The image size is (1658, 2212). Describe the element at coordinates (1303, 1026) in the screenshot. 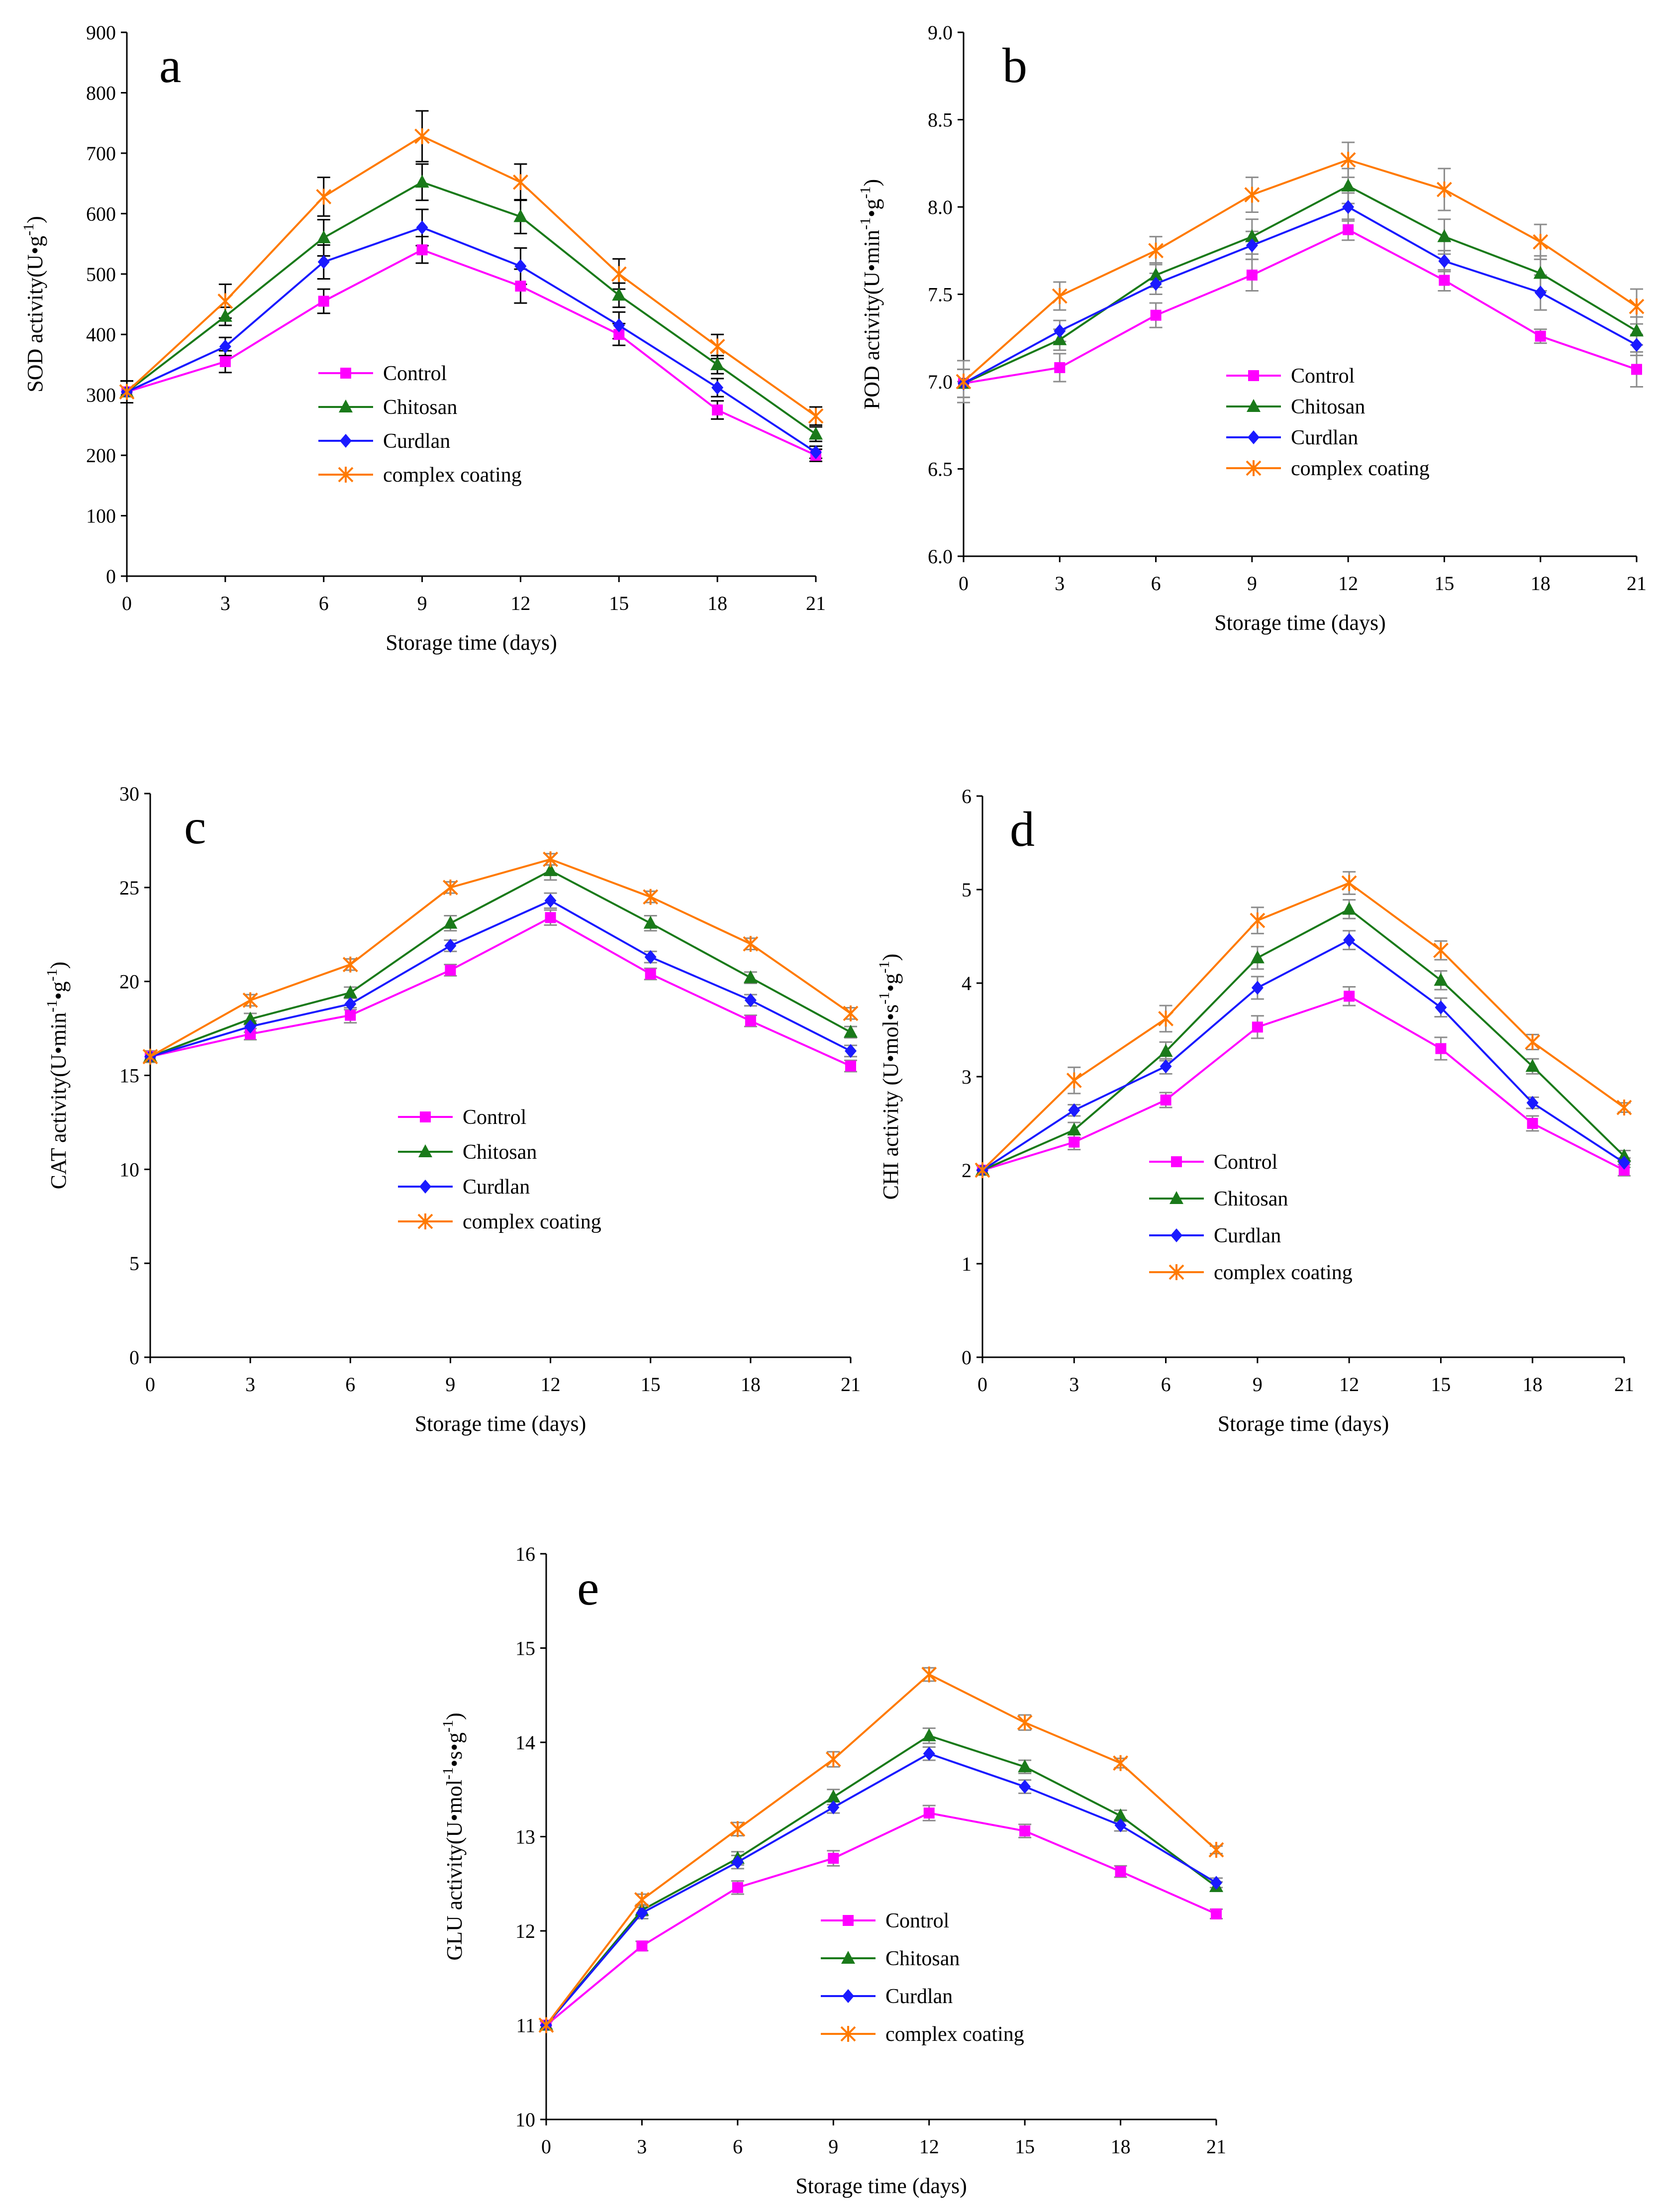

I see `series-line-complex-coating` at that location.